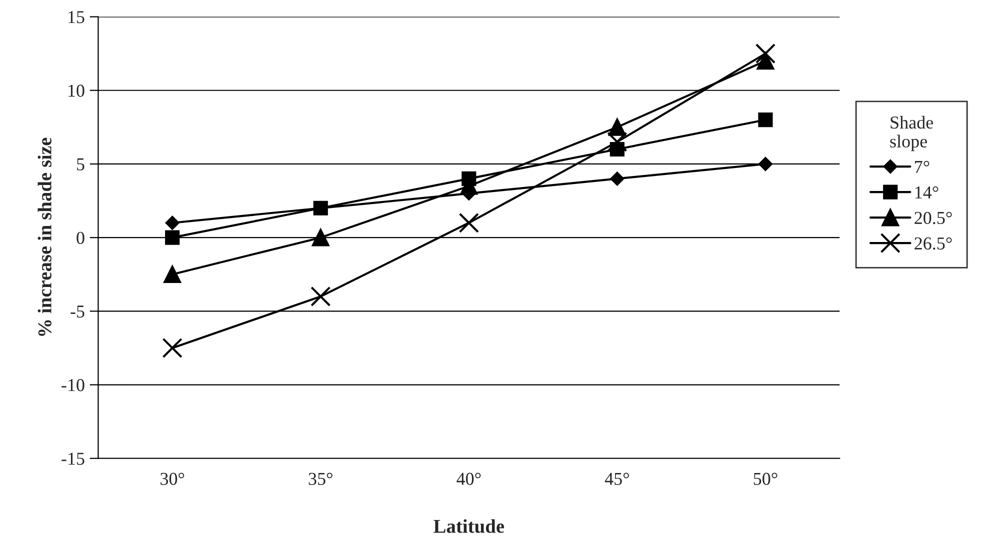  What do you see at coordinates (76, 90) in the screenshot?
I see `y-tick-label: 10` at bounding box center [76, 90].